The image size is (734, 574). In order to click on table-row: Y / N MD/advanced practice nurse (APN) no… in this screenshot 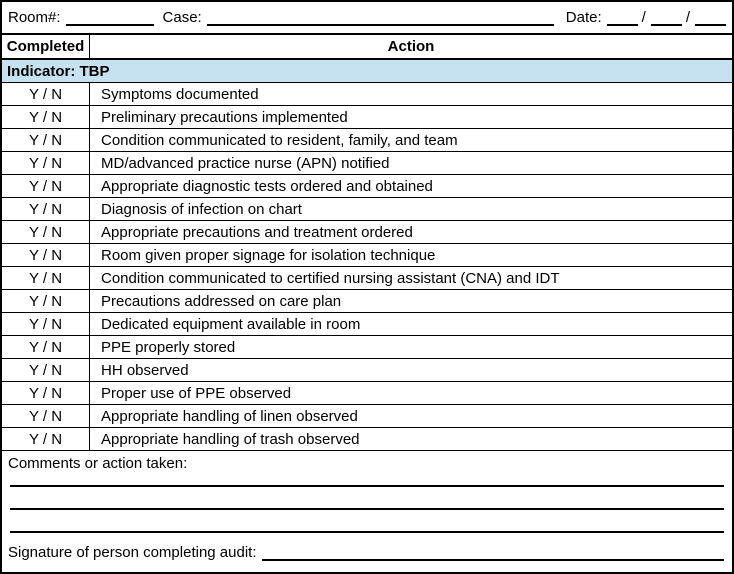, I will do `click(367, 163)`.